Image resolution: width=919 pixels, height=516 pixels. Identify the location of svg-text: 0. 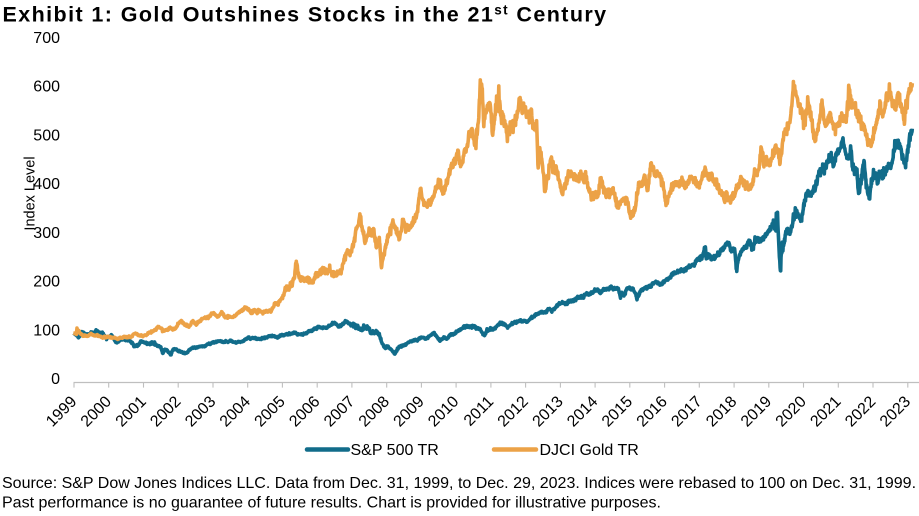
(55, 379).